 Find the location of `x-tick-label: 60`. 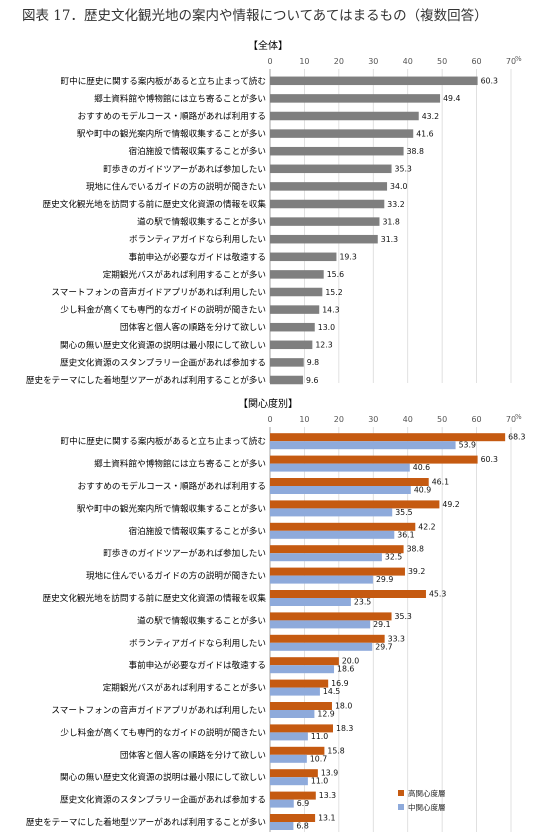

x-tick-label: 60 is located at coordinates (476, 61).